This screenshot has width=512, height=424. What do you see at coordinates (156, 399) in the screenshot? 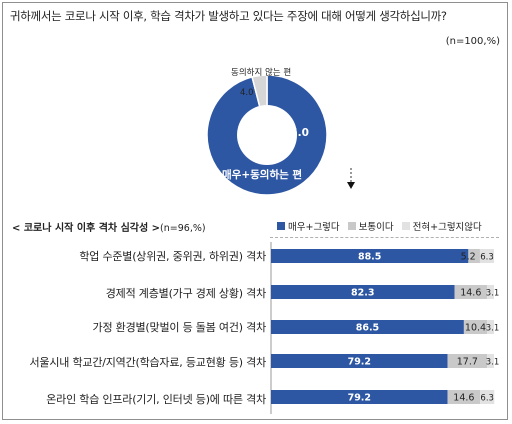
I see `row-label-online-infra: 온라인 학습 인프라(기기, 인터넷 등)에 따른 격차` at bounding box center [156, 399].